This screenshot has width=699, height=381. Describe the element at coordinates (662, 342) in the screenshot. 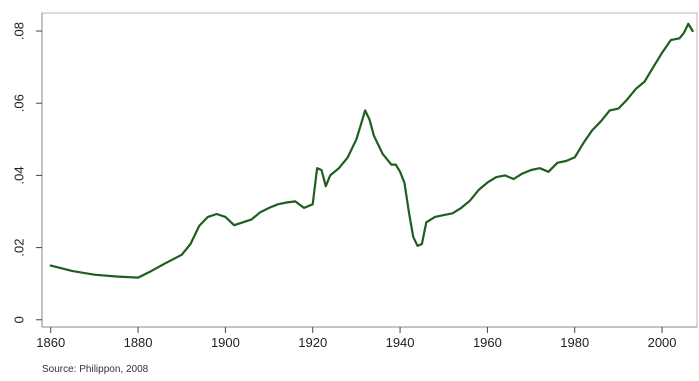

I see `x-tick-label-2000: 2000` at that location.